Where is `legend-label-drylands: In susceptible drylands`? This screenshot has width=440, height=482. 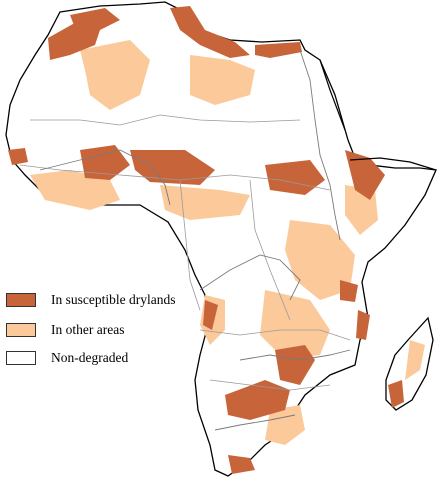 legend-label-drylands: In susceptible drylands is located at coordinates (113, 299).